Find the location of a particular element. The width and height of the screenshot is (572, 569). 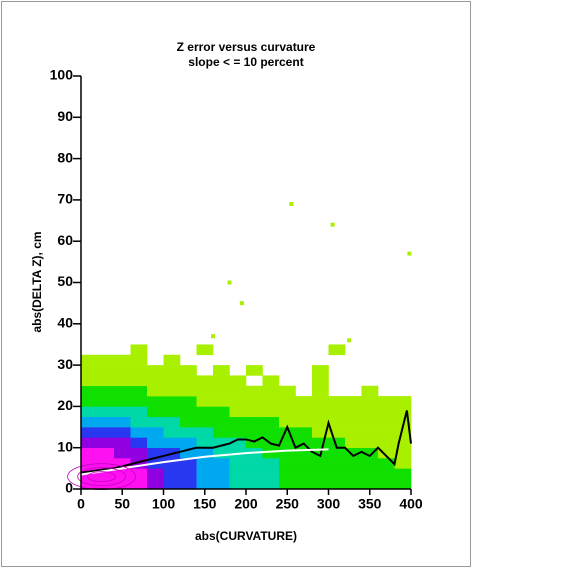

y-tick-label: 10 is located at coordinates (65, 446).